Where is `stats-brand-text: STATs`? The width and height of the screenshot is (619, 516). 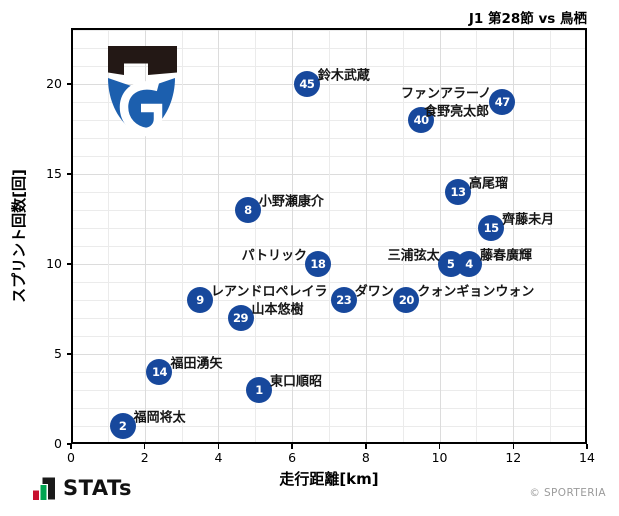
stats-brand-text: STATs is located at coordinates (97, 488).